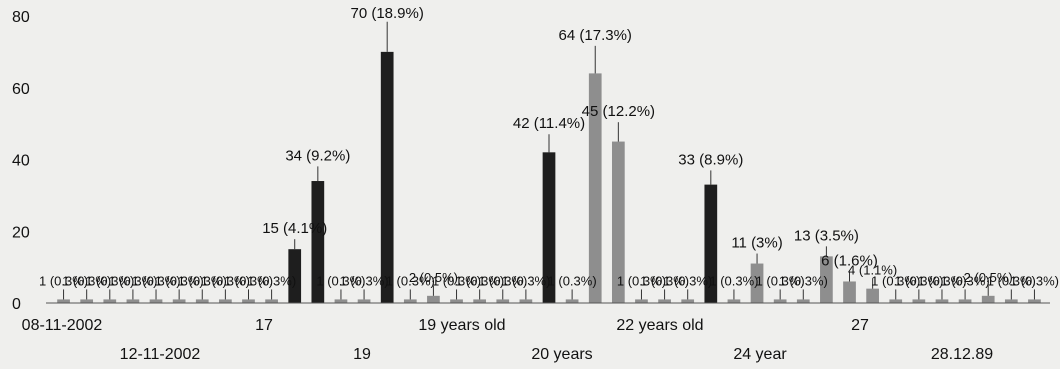 Image resolution: width=1060 pixels, height=369 pixels. Describe the element at coordinates (710, 159) in the screenshot. I see `data-label: 33 (8.9%)` at that location.